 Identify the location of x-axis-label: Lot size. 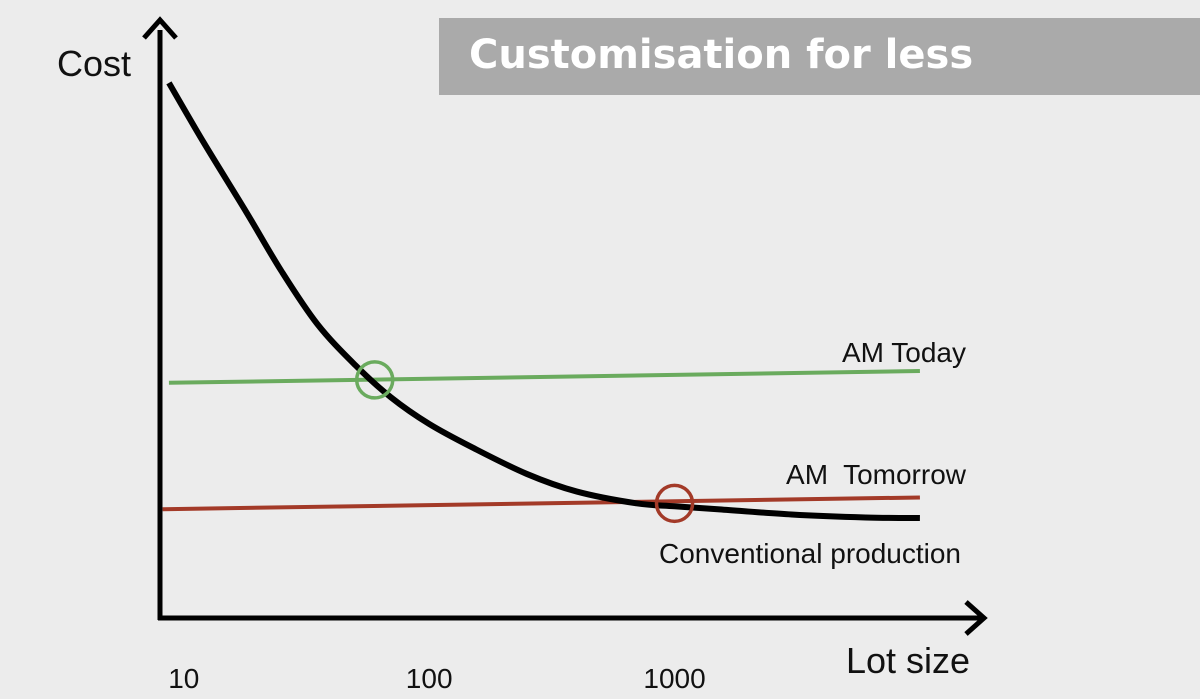
(908, 660).